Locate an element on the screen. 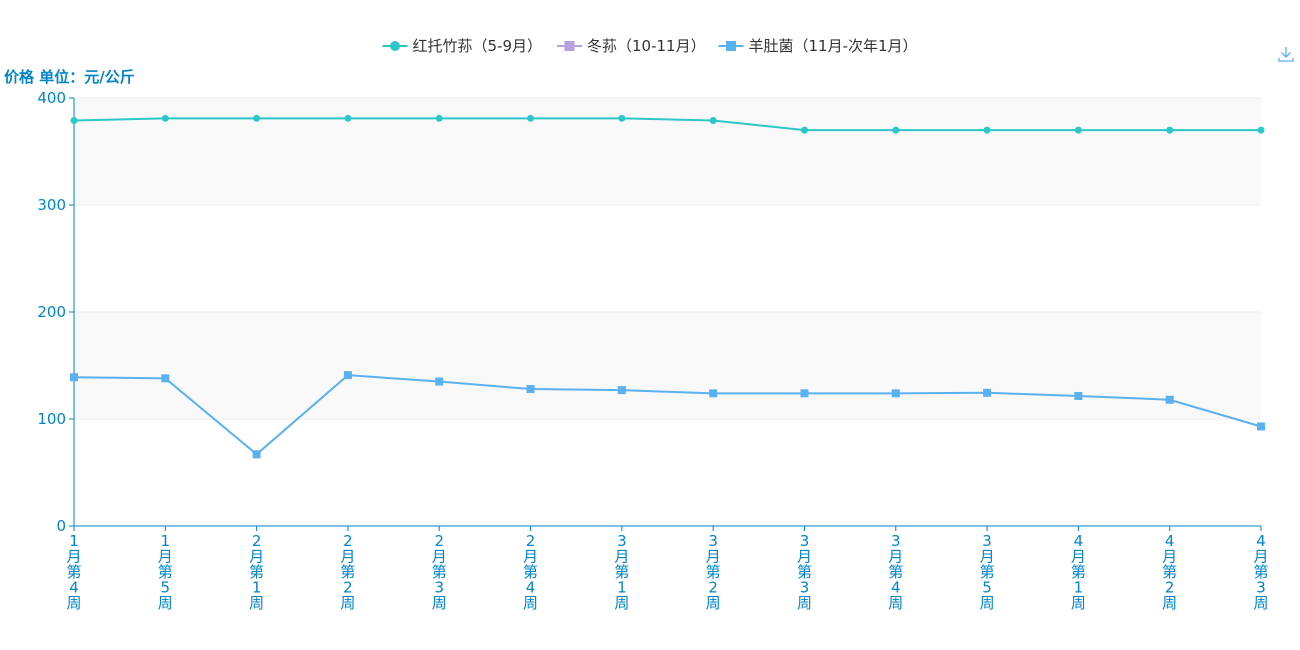  x-tick-label: 4 月第 1 周 is located at coordinates (1078, 572).